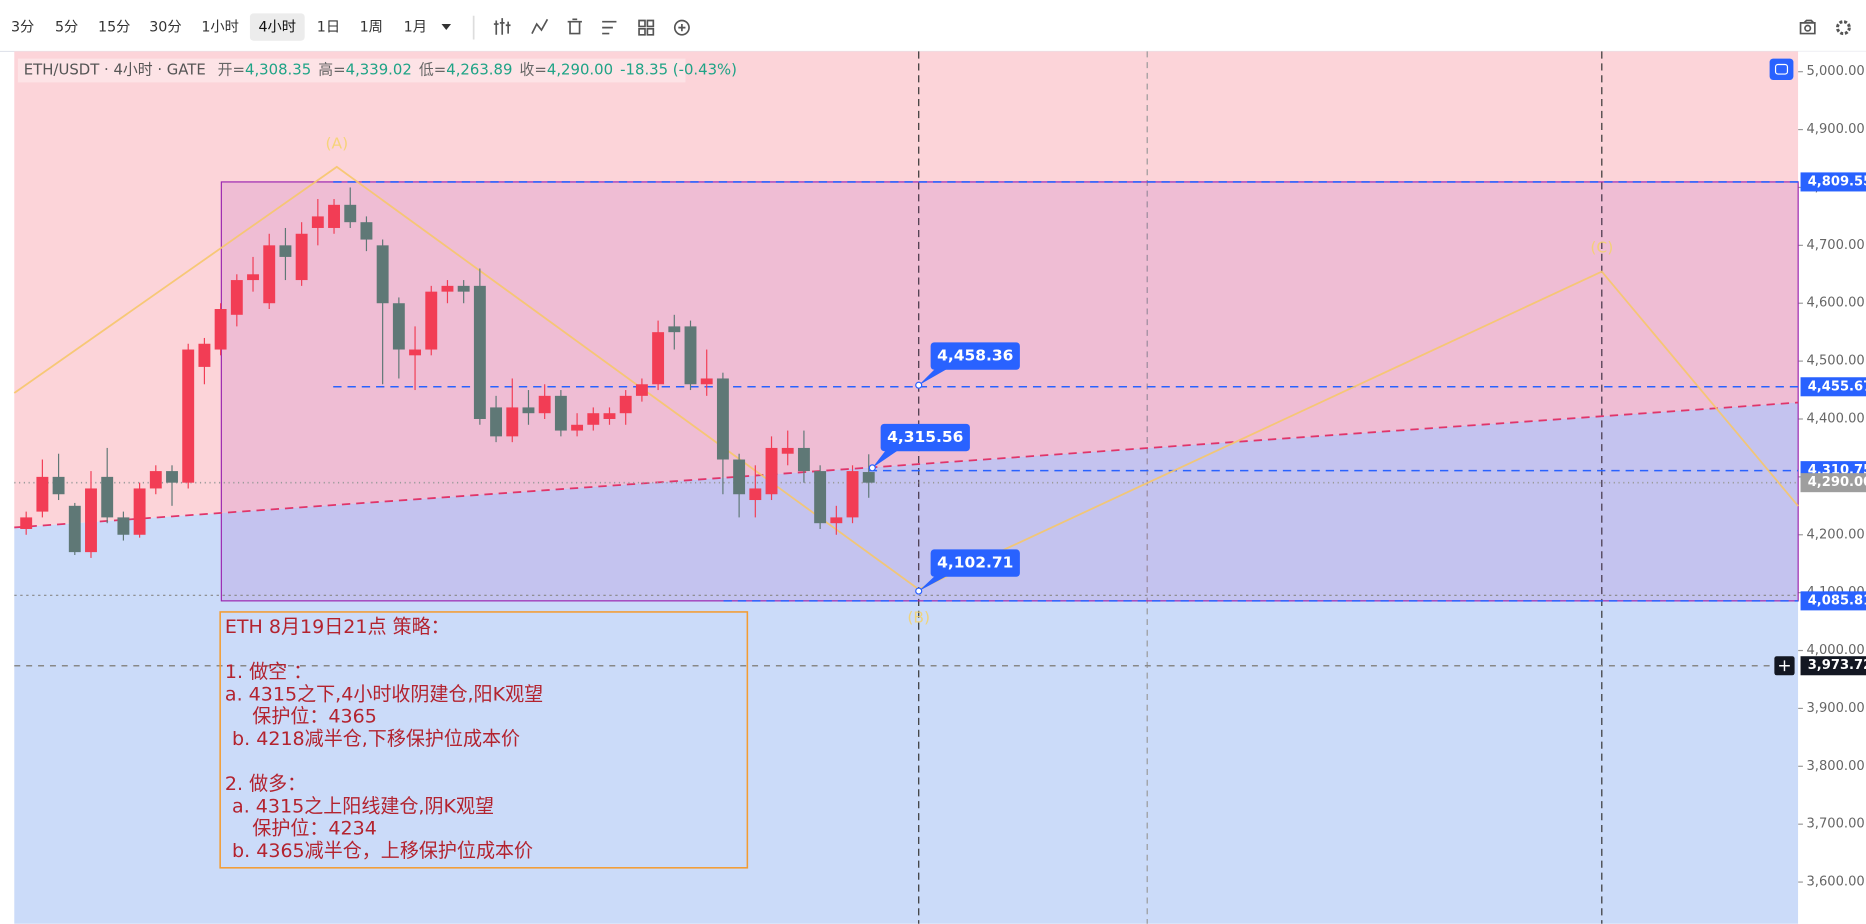  What do you see at coordinates (1807, 27) in the screenshot?
I see `camera-icon` at bounding box center [1807, 27].